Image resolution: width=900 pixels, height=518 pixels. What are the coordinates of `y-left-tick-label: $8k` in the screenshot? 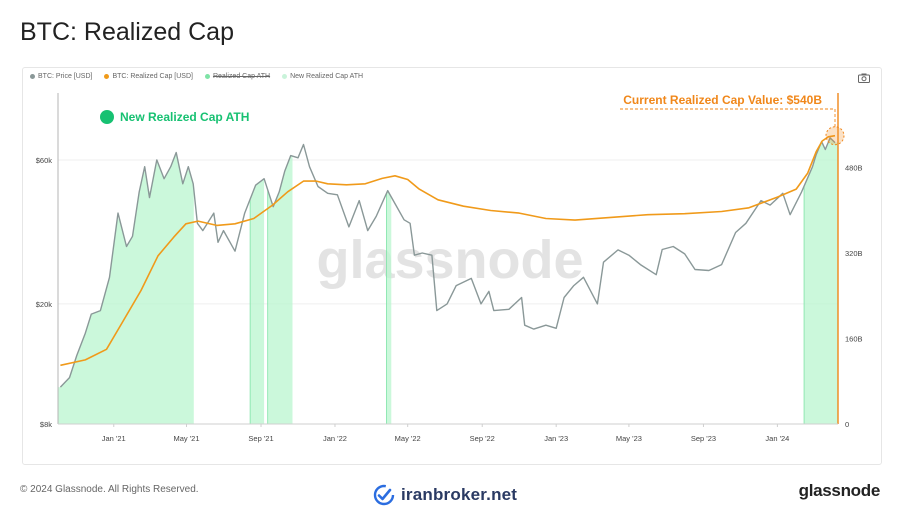 It's located at (46, 424).